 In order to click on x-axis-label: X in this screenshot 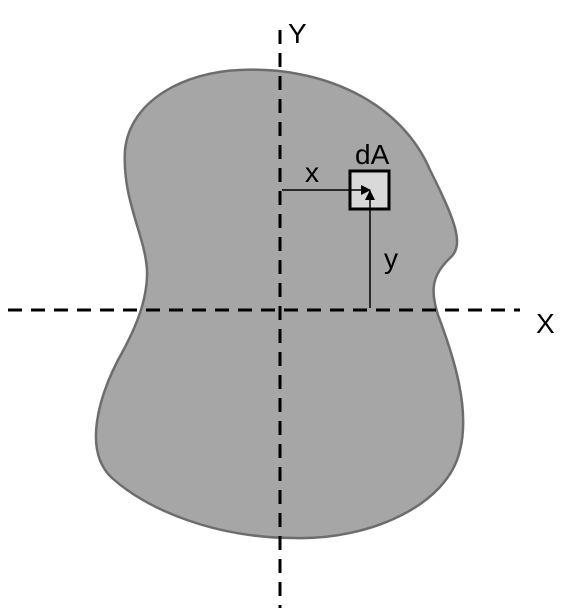, I will do `click(545, 323)`.